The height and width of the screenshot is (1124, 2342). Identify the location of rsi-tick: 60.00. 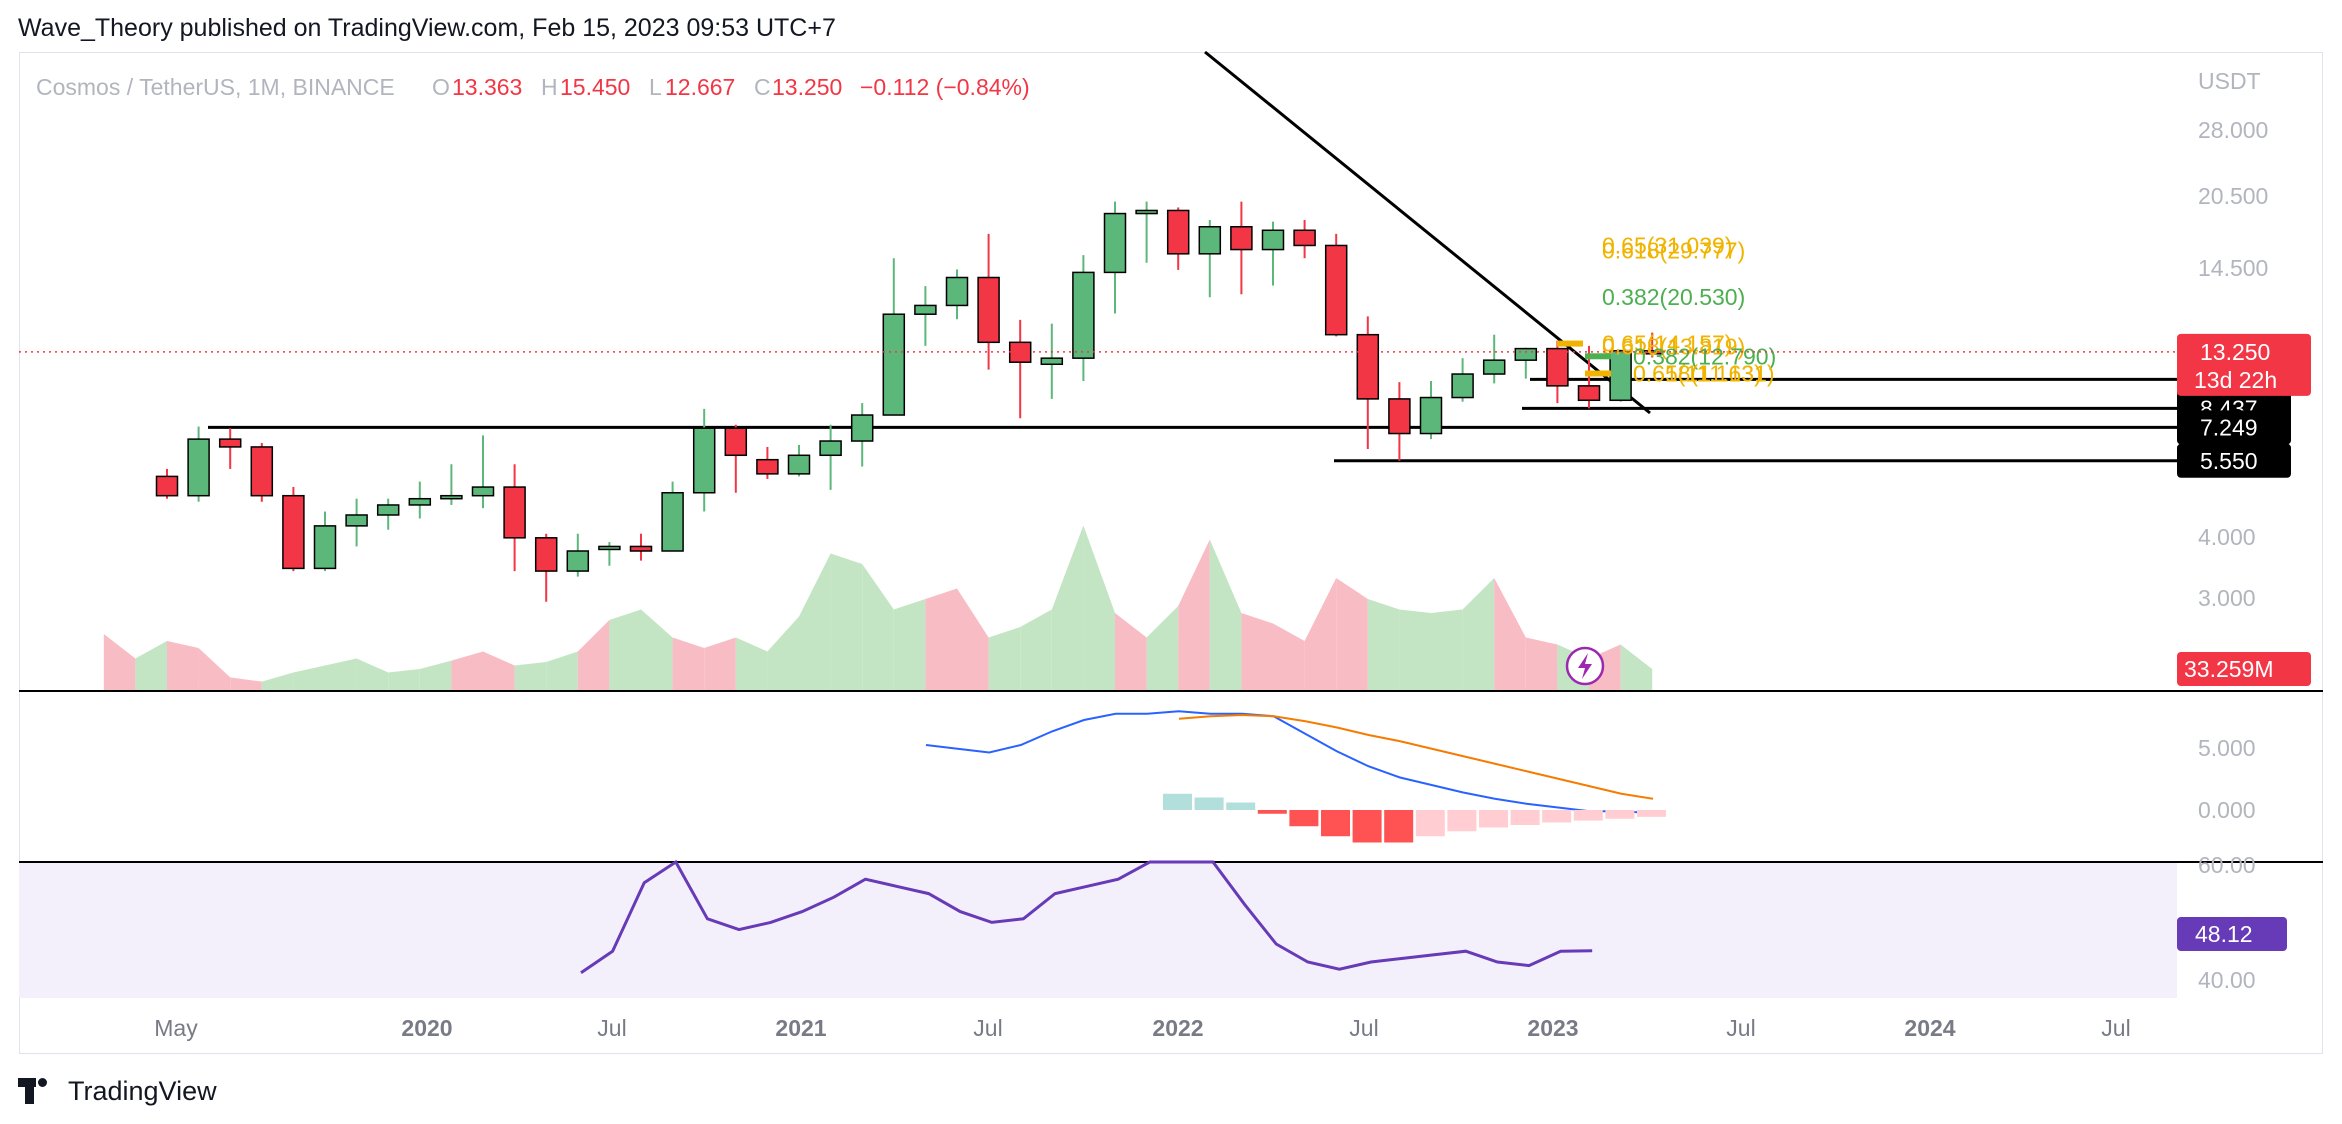
(2227, 865).